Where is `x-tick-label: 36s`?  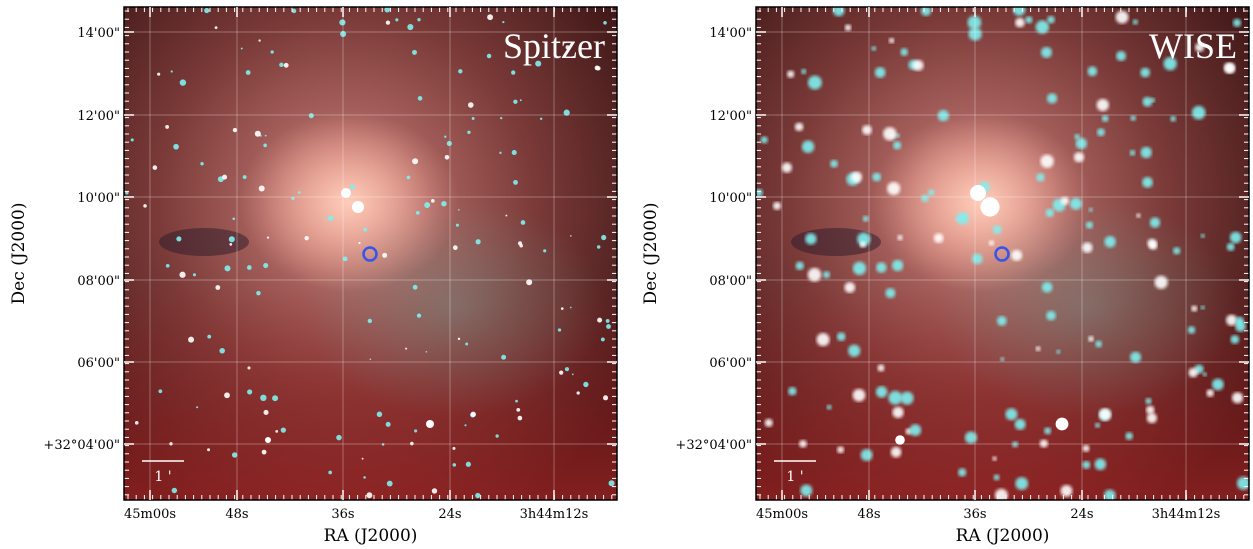
x-tick-label: 36s is located at coordinates (342, 514).